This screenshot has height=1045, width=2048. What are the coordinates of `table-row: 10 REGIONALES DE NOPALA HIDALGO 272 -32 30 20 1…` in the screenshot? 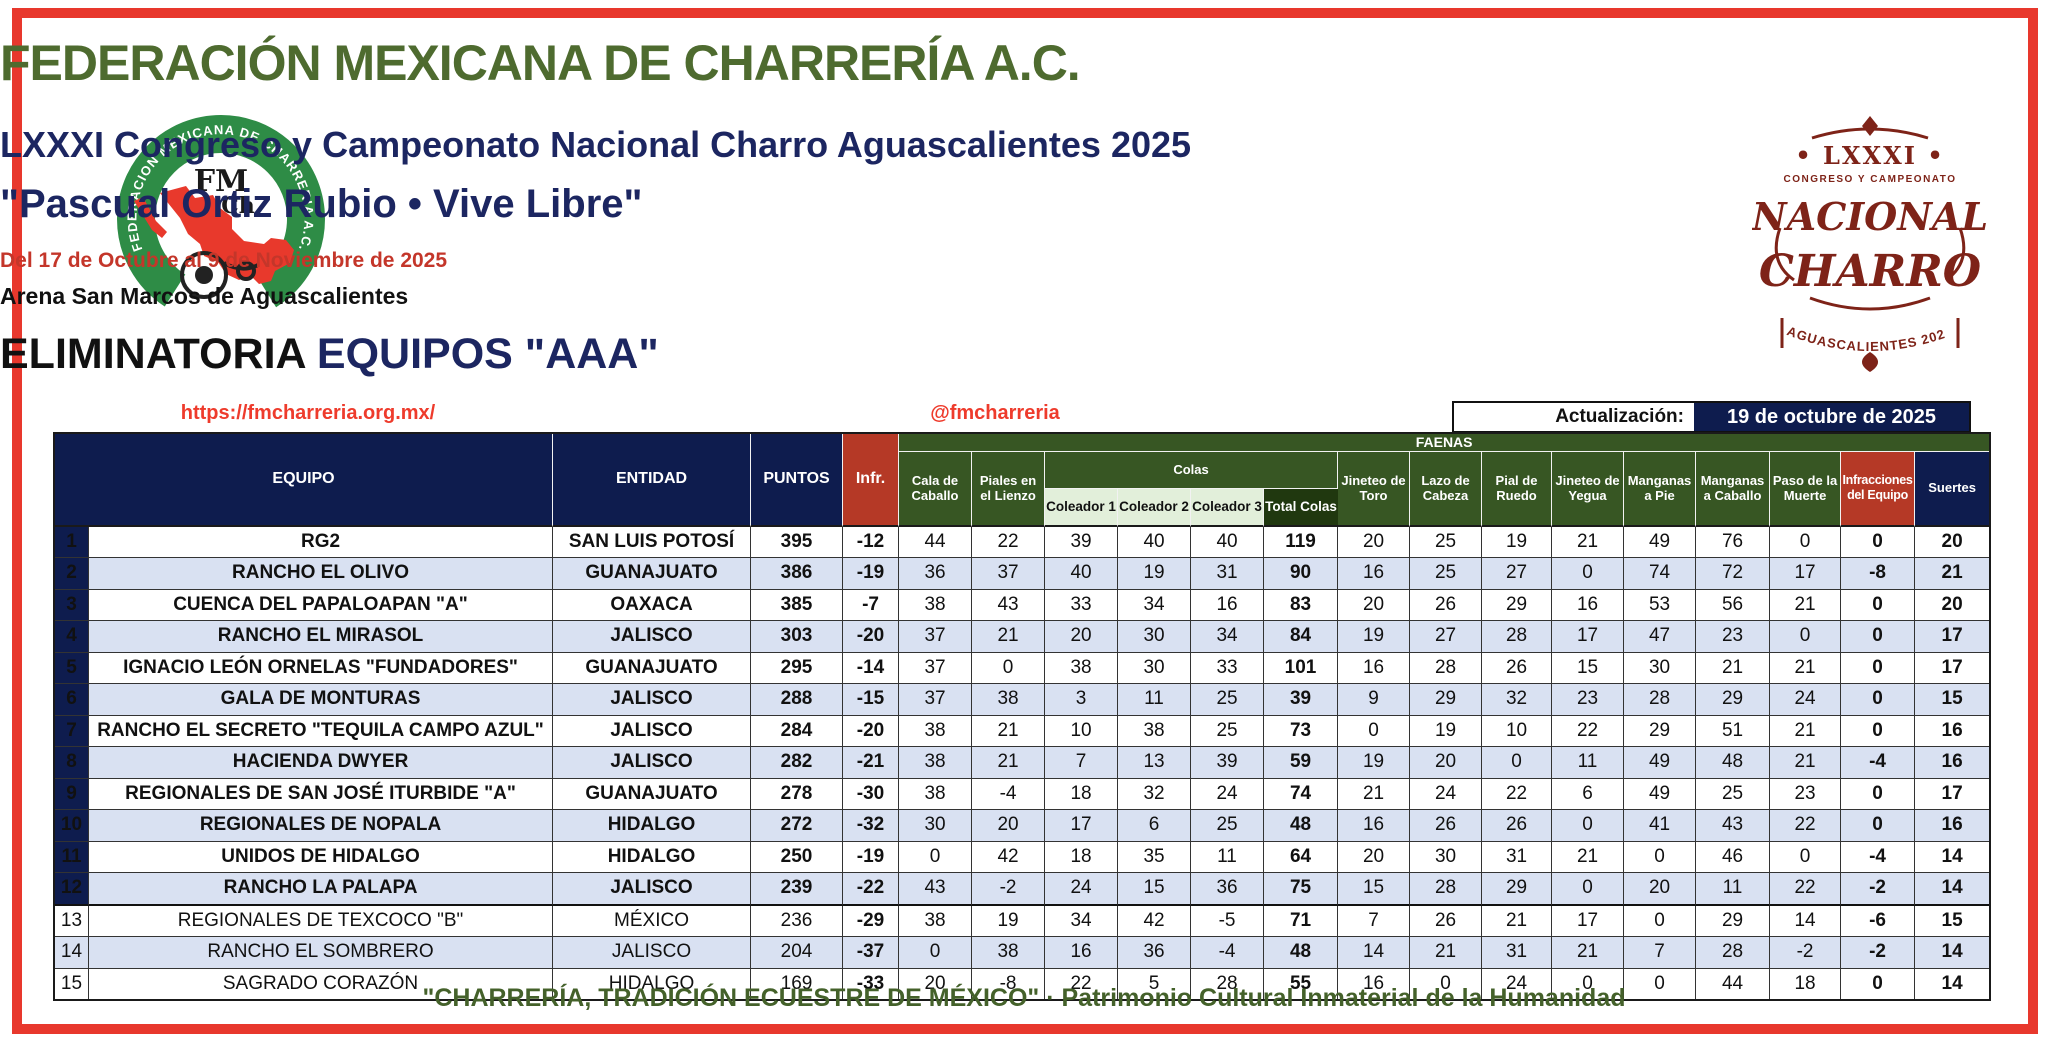 It's located at (1022, 826).